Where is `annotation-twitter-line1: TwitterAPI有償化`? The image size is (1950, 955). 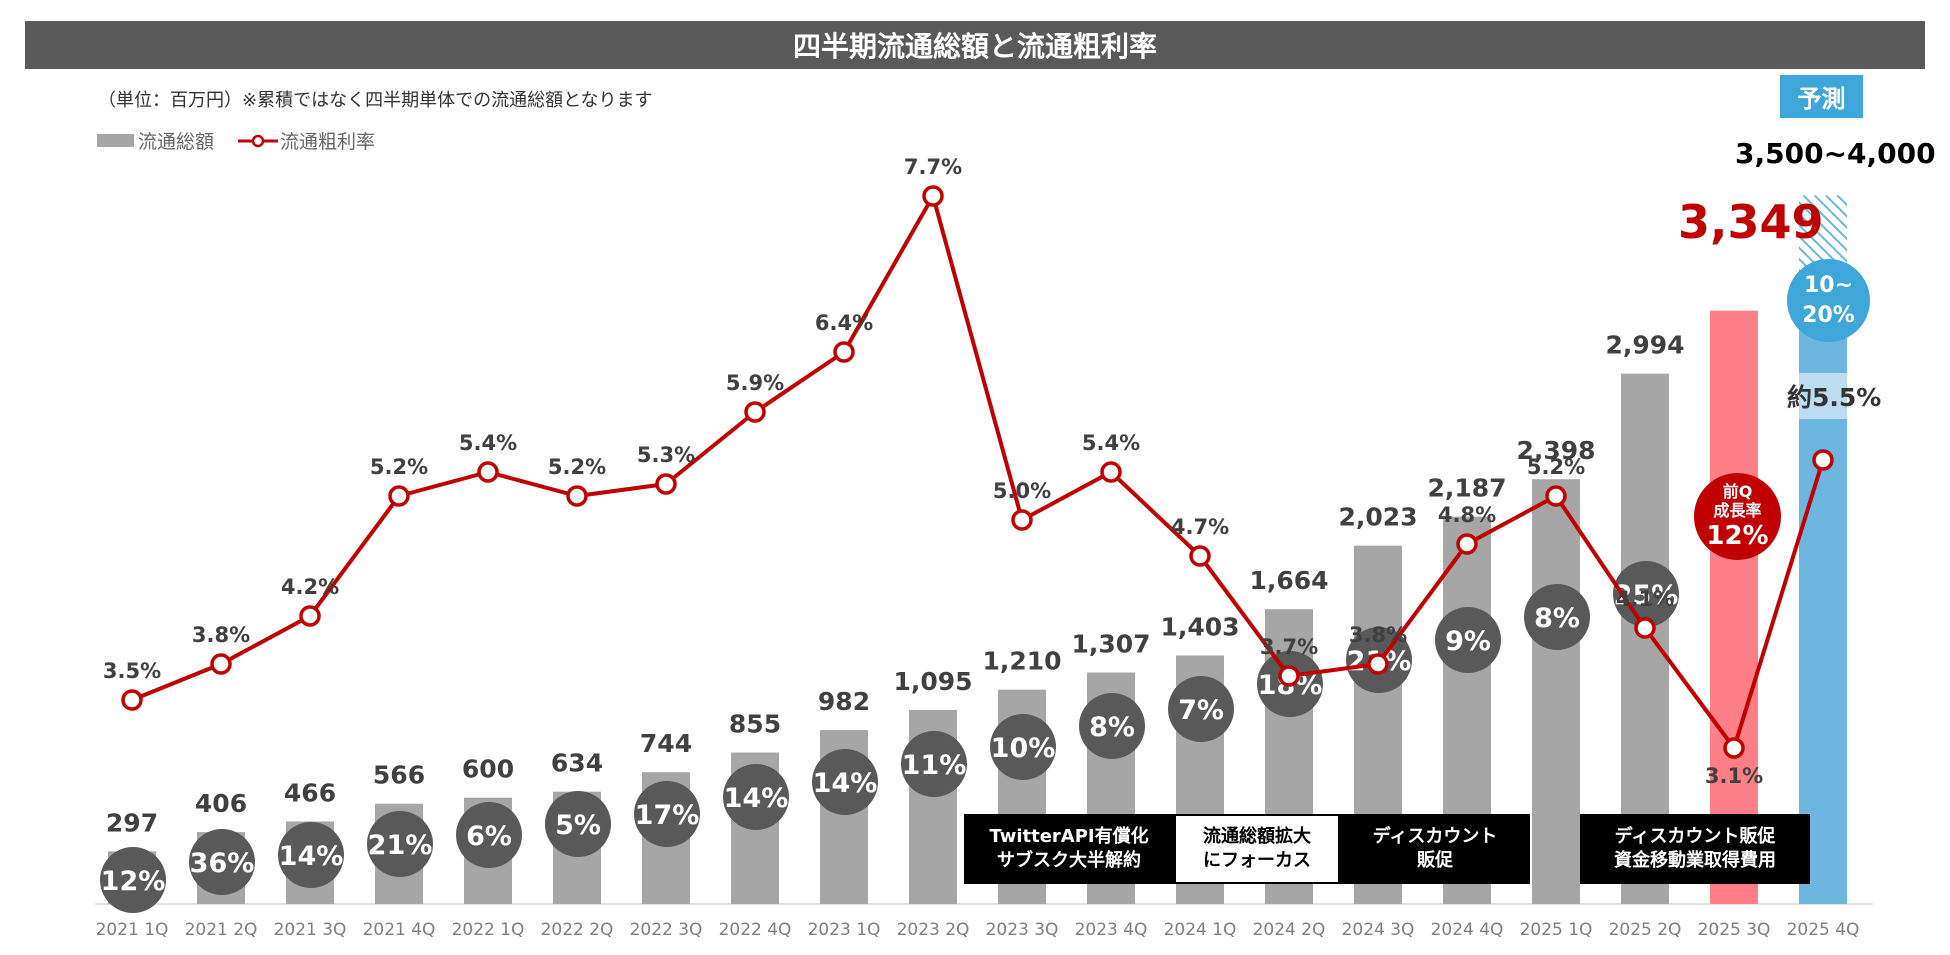 annotation-twitter-line1: TwitterAPI有償化 is located at coordinates (1069, 836).